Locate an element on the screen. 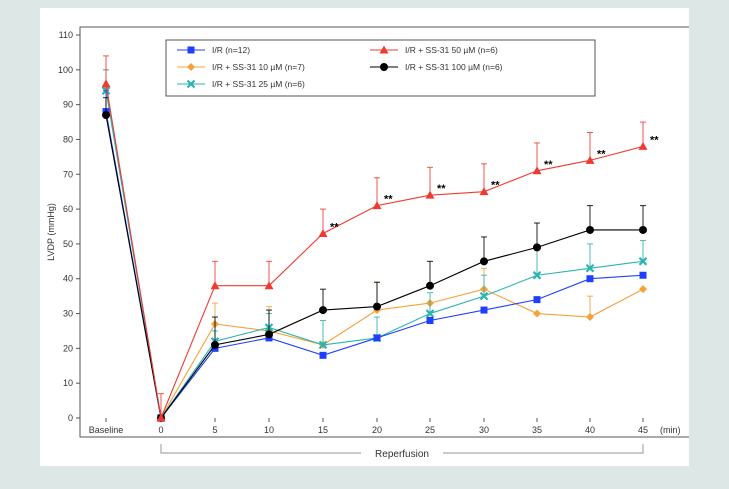 This screenshot has height=489, width=729. legend-label: I/R (n=12) is located at coordinates (231, 50).